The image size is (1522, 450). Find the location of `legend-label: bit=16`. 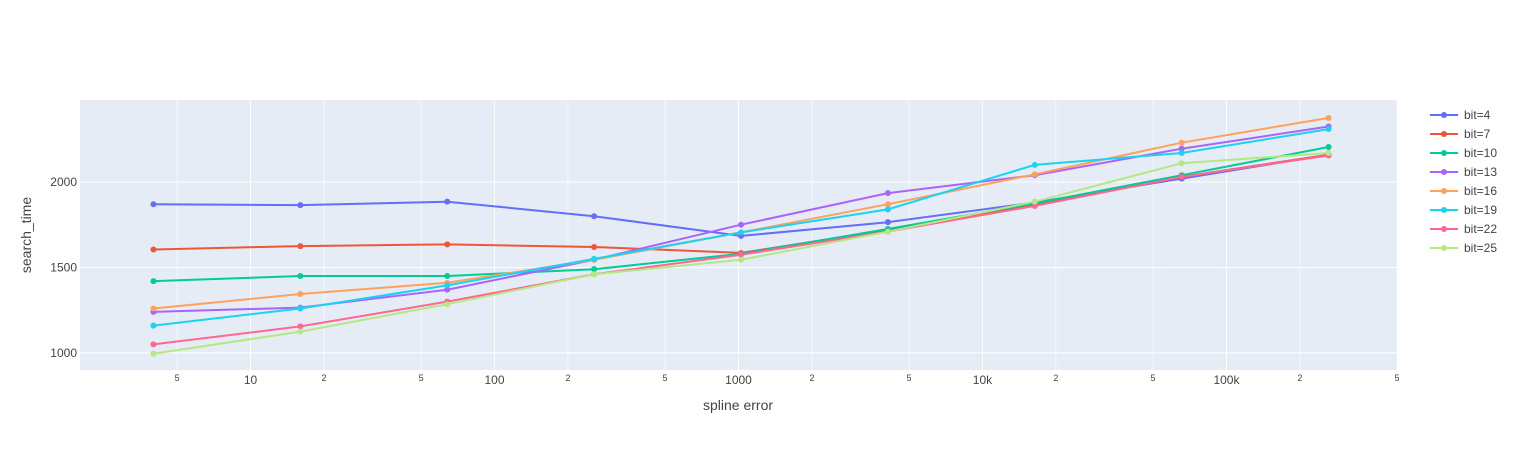

legend-label: bit=16 is located at coordinates (1480, 191).